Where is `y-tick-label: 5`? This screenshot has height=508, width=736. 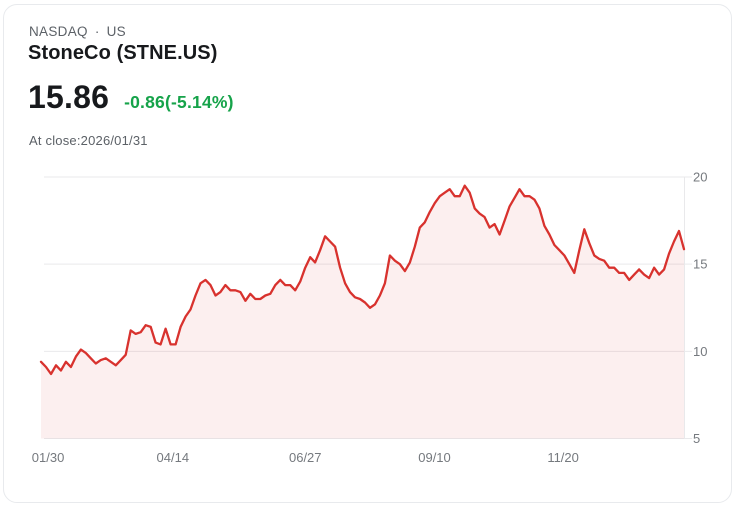
y-tick-label: 5 is located at coordinates (696, 438).